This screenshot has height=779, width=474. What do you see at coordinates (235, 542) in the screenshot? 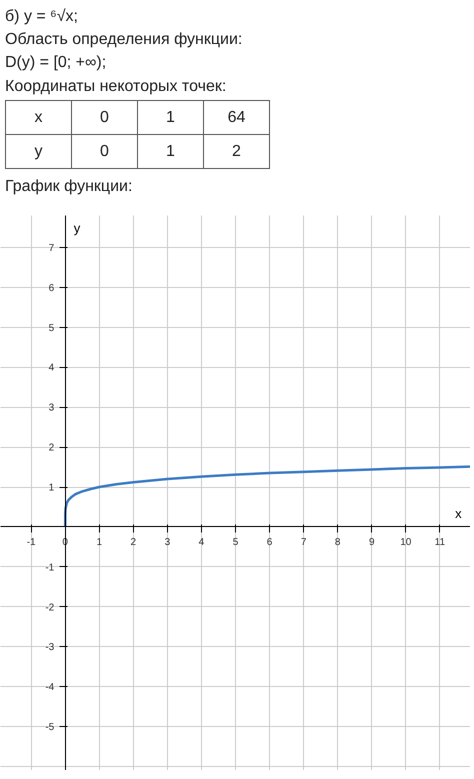
I see `x-tick-label: 5` at bounding box center [235, 542].